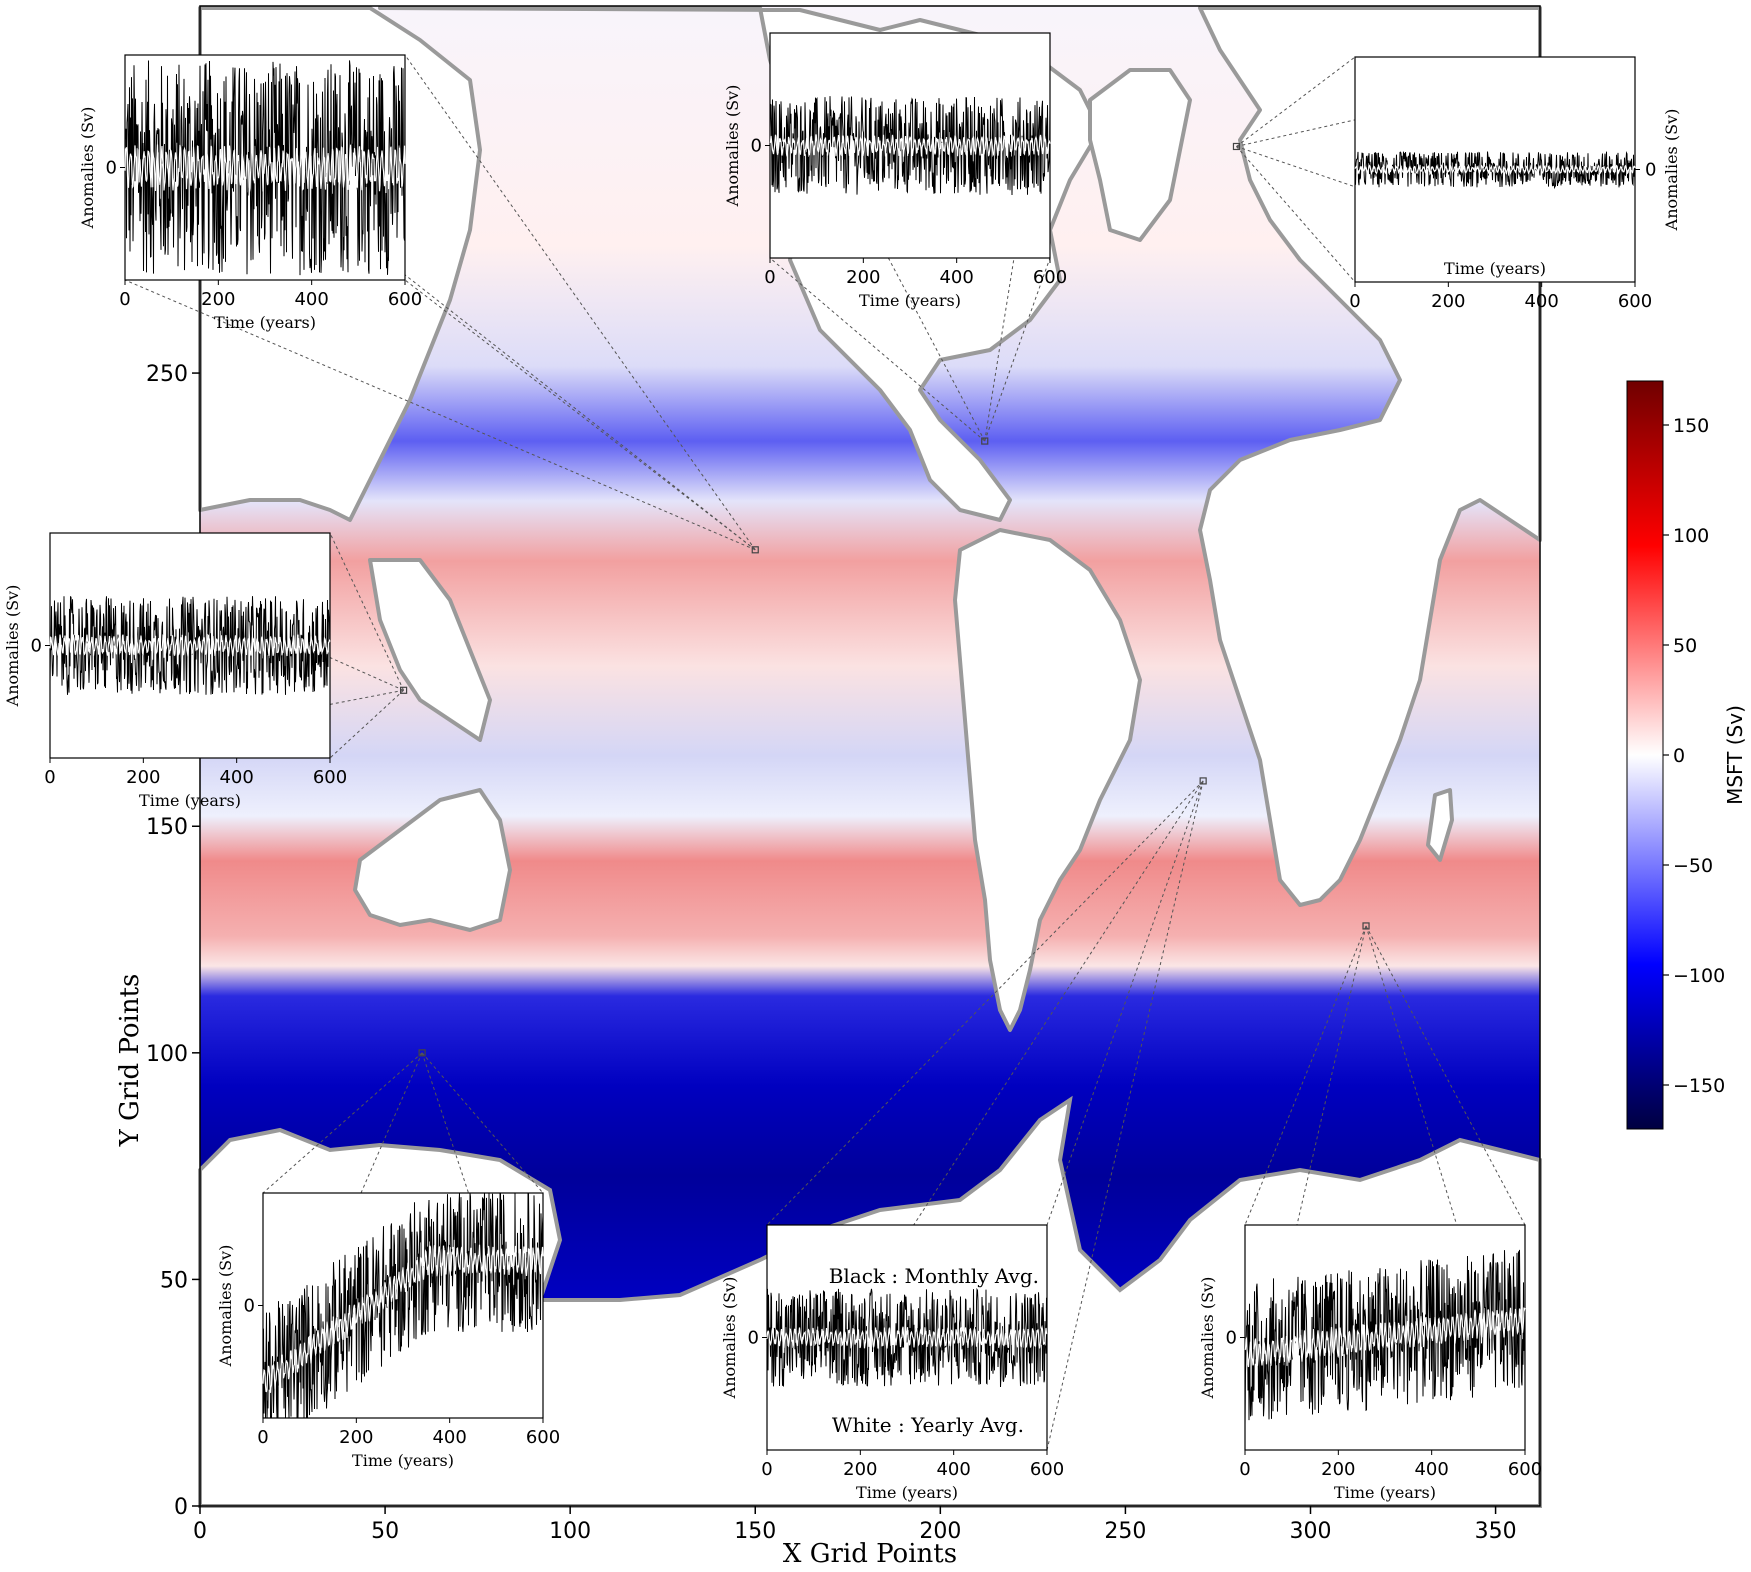 The height and width of the screenshot is (1572, 1751). Describe the element at coordinates (755, 1531) in the screenshot. I see `x-tick-label: 150` at that location.